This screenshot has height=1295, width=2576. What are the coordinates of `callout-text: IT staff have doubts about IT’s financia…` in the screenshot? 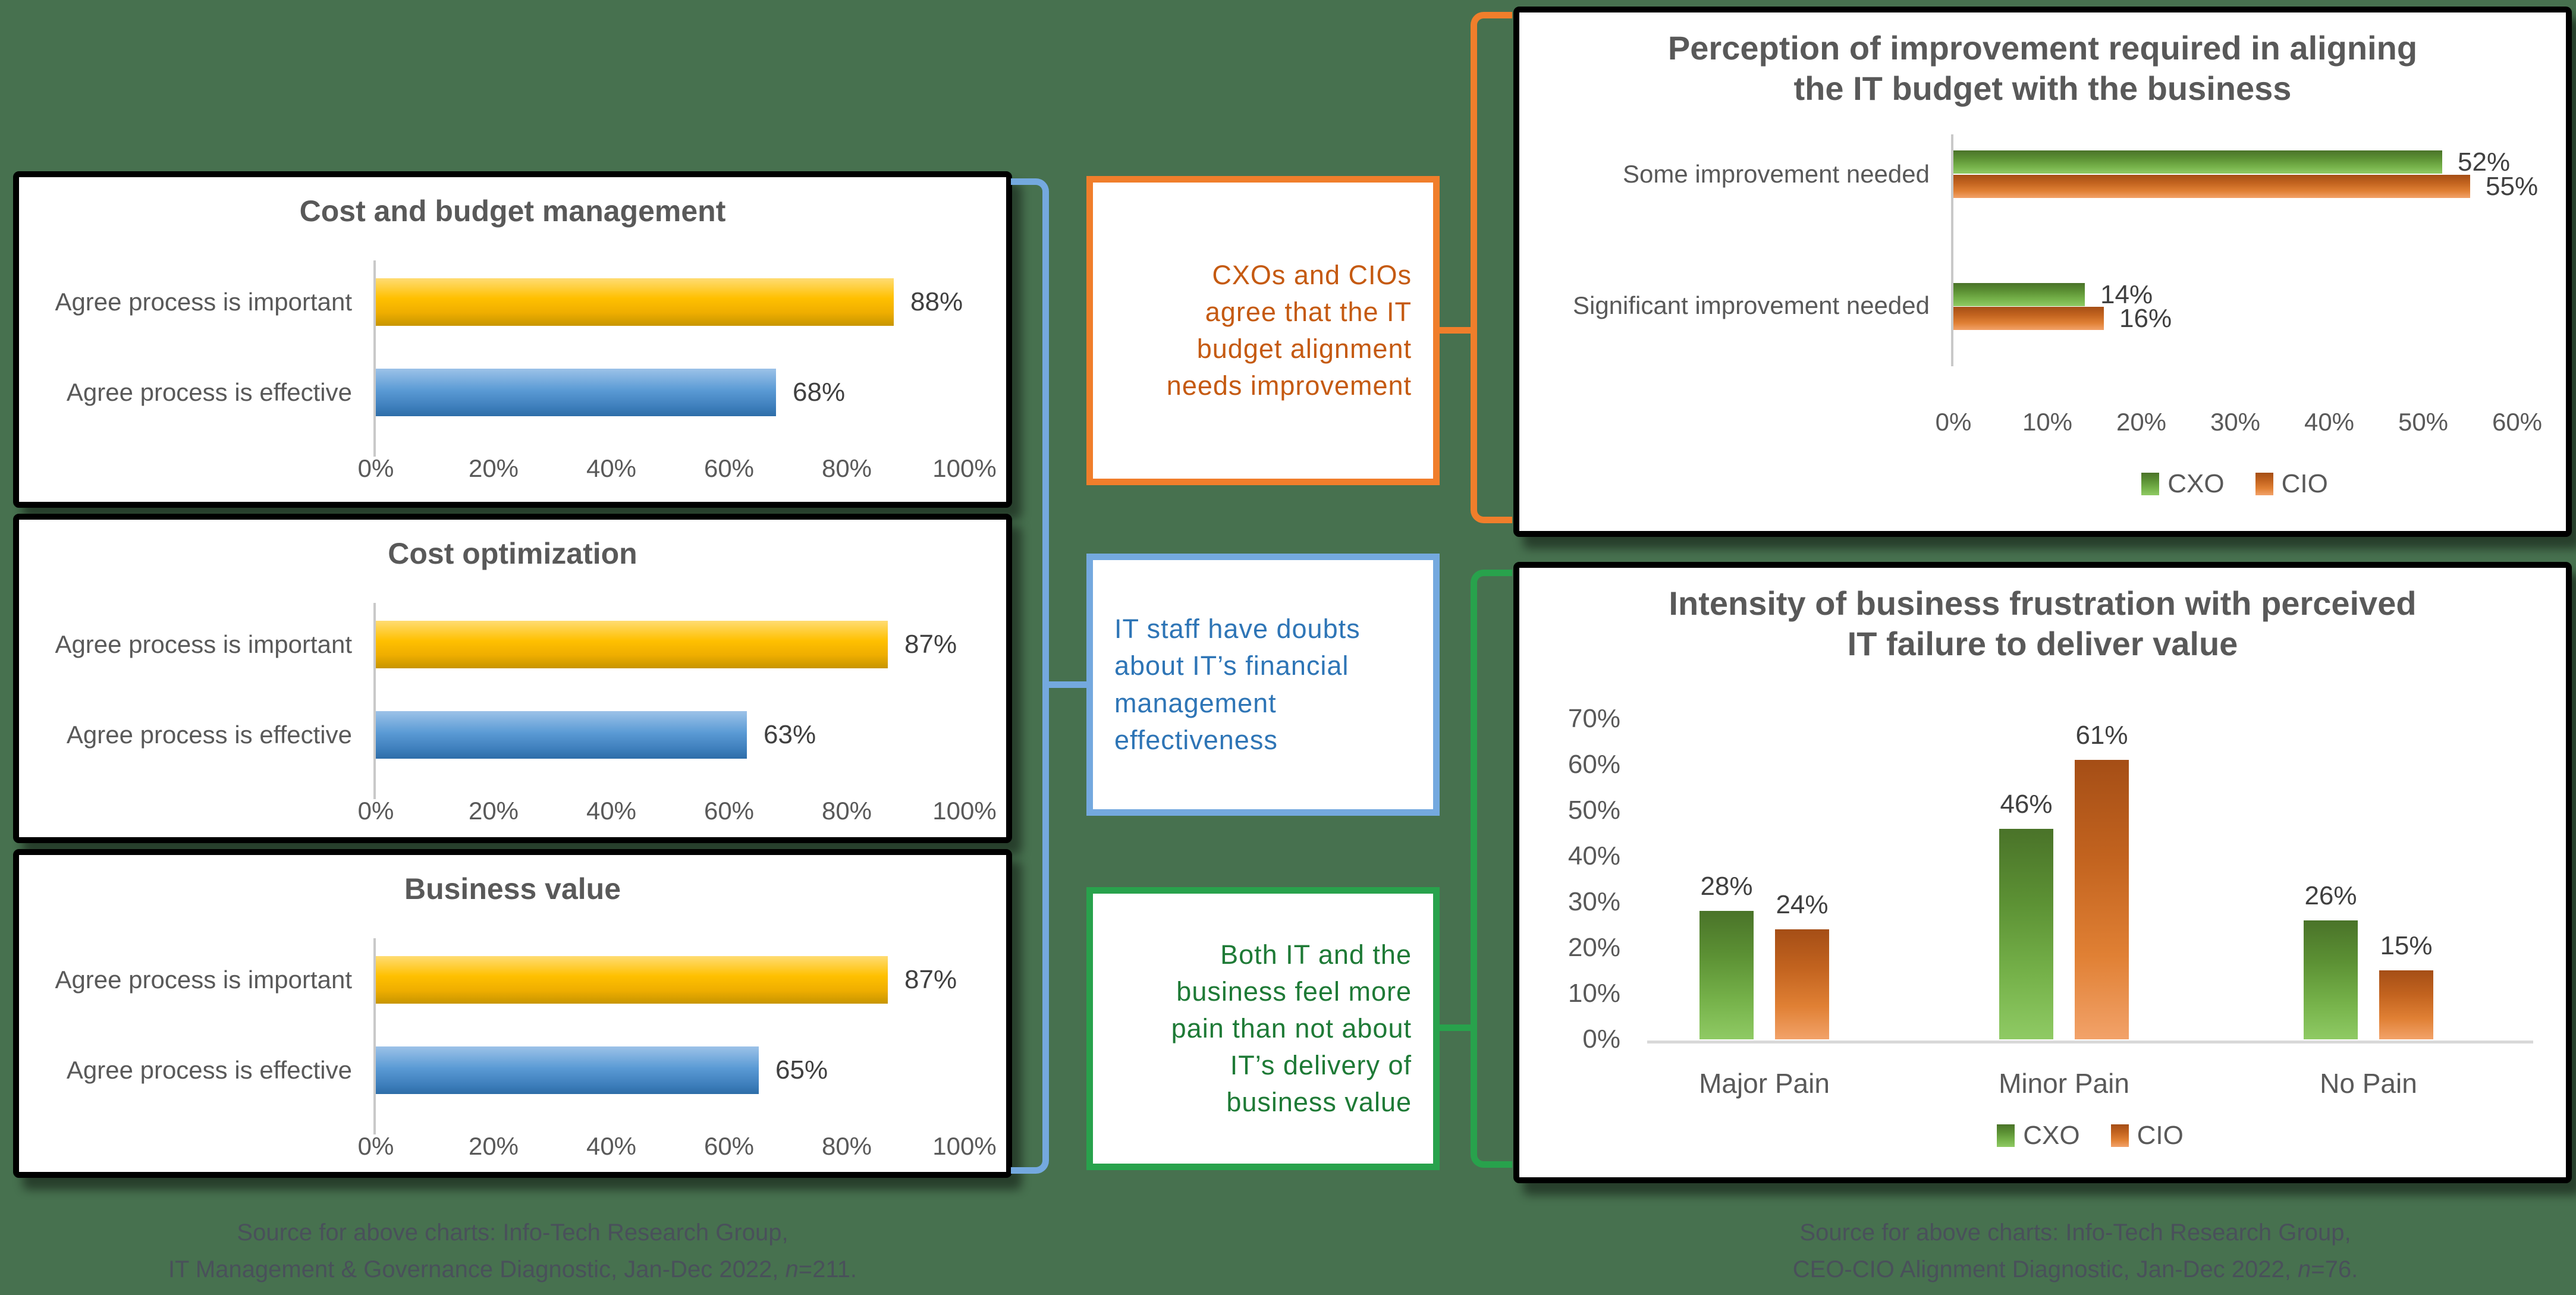 It's located at (1237, 684).